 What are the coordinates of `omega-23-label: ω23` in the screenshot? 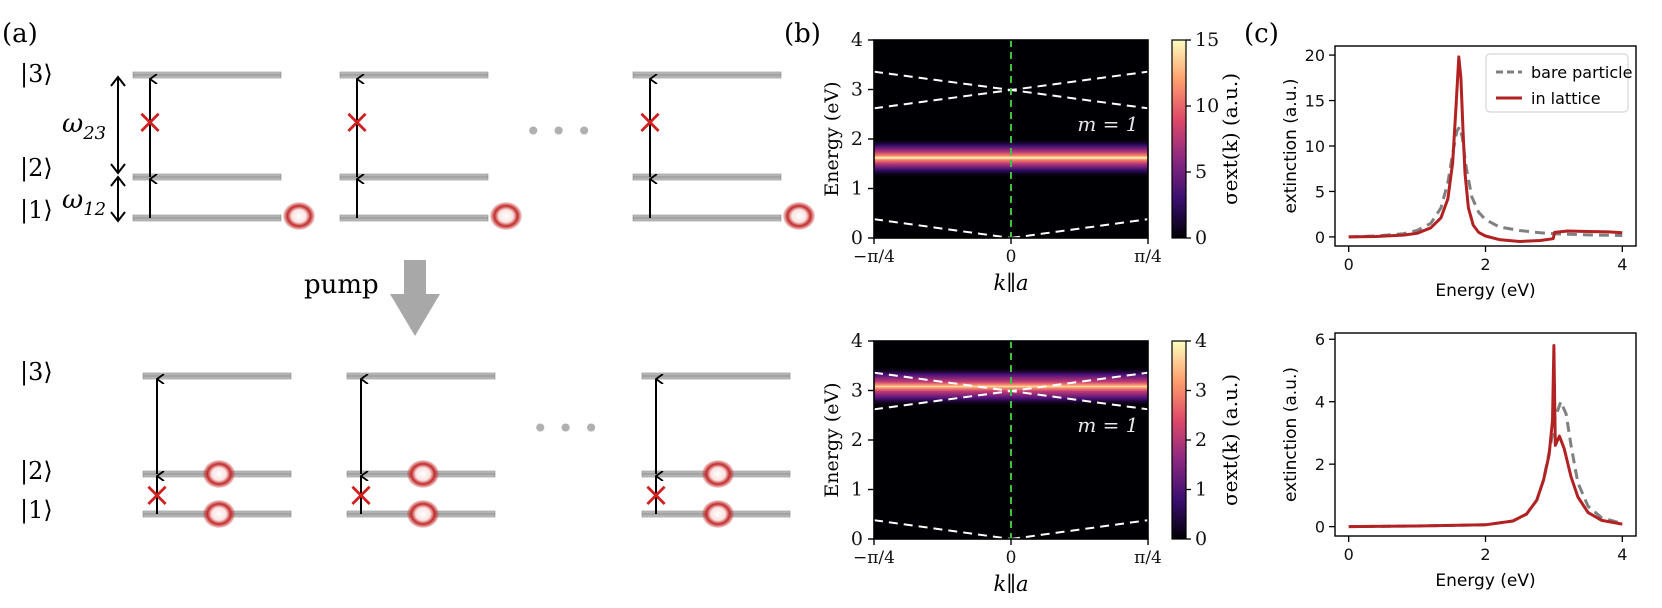 It's located at (84, 126).